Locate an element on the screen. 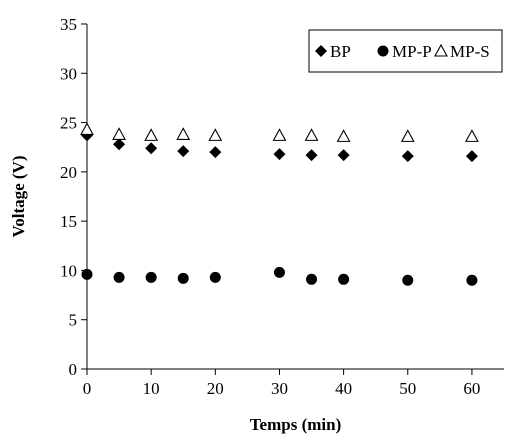  y-tick-label: 0 is located at coordinates (73, 369).